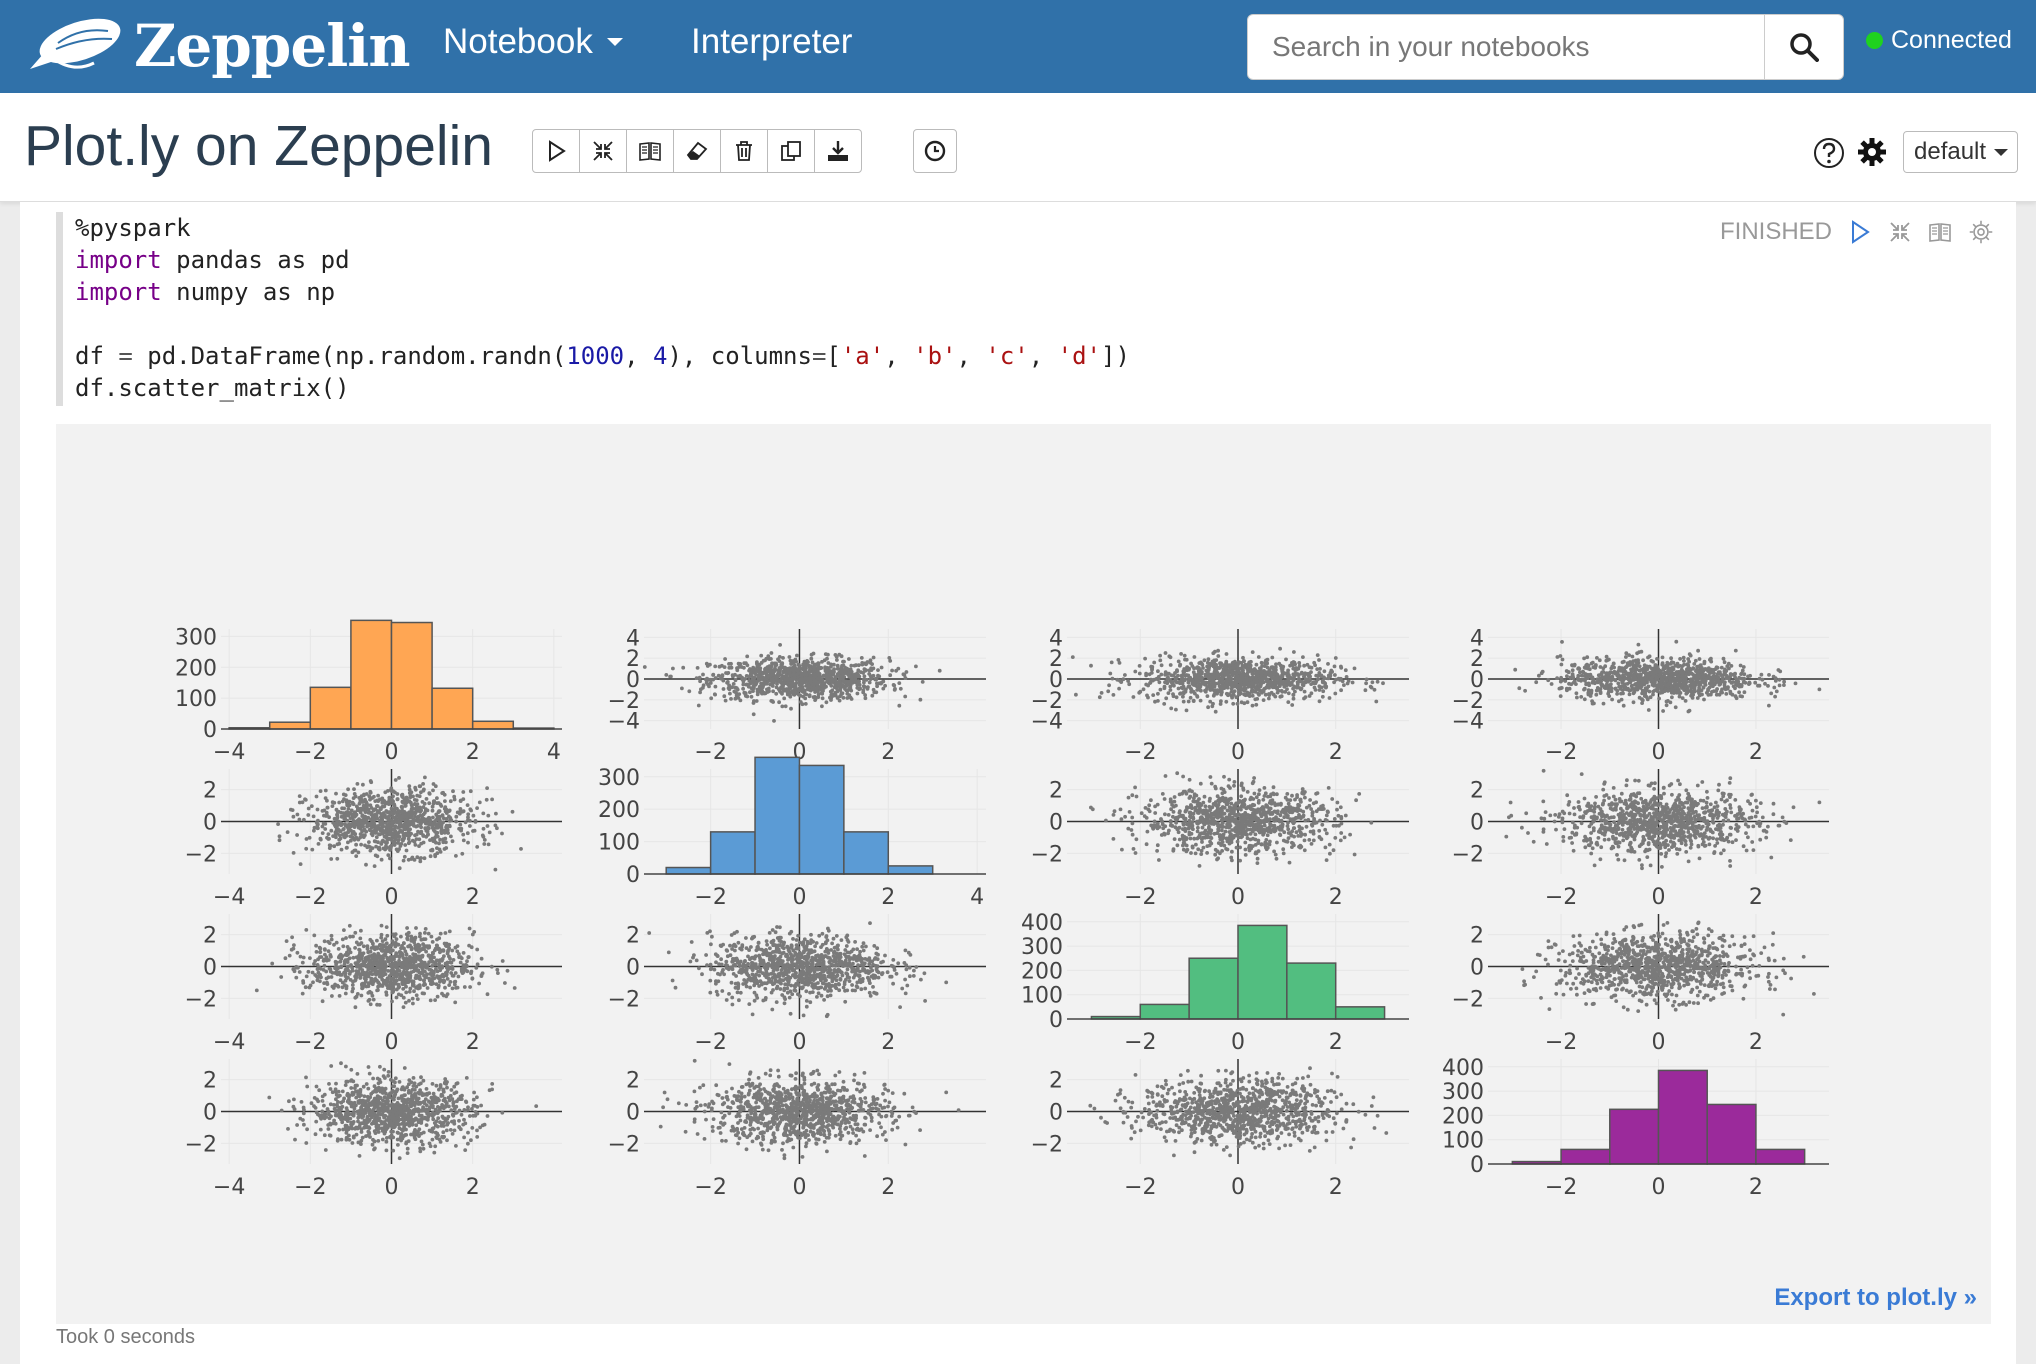 Image resolution: width=2036 pixels, height=1364 pixels. I want to click on run-paragraph-icon, so click(1860, 232).